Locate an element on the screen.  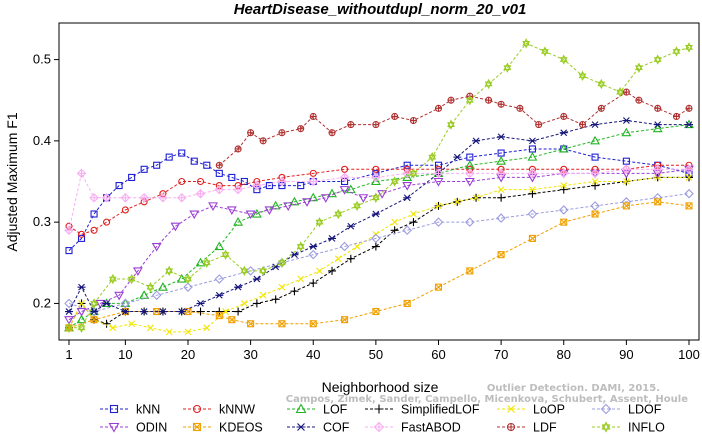
legend-label: kNNW is located at coordinates (237, 410).